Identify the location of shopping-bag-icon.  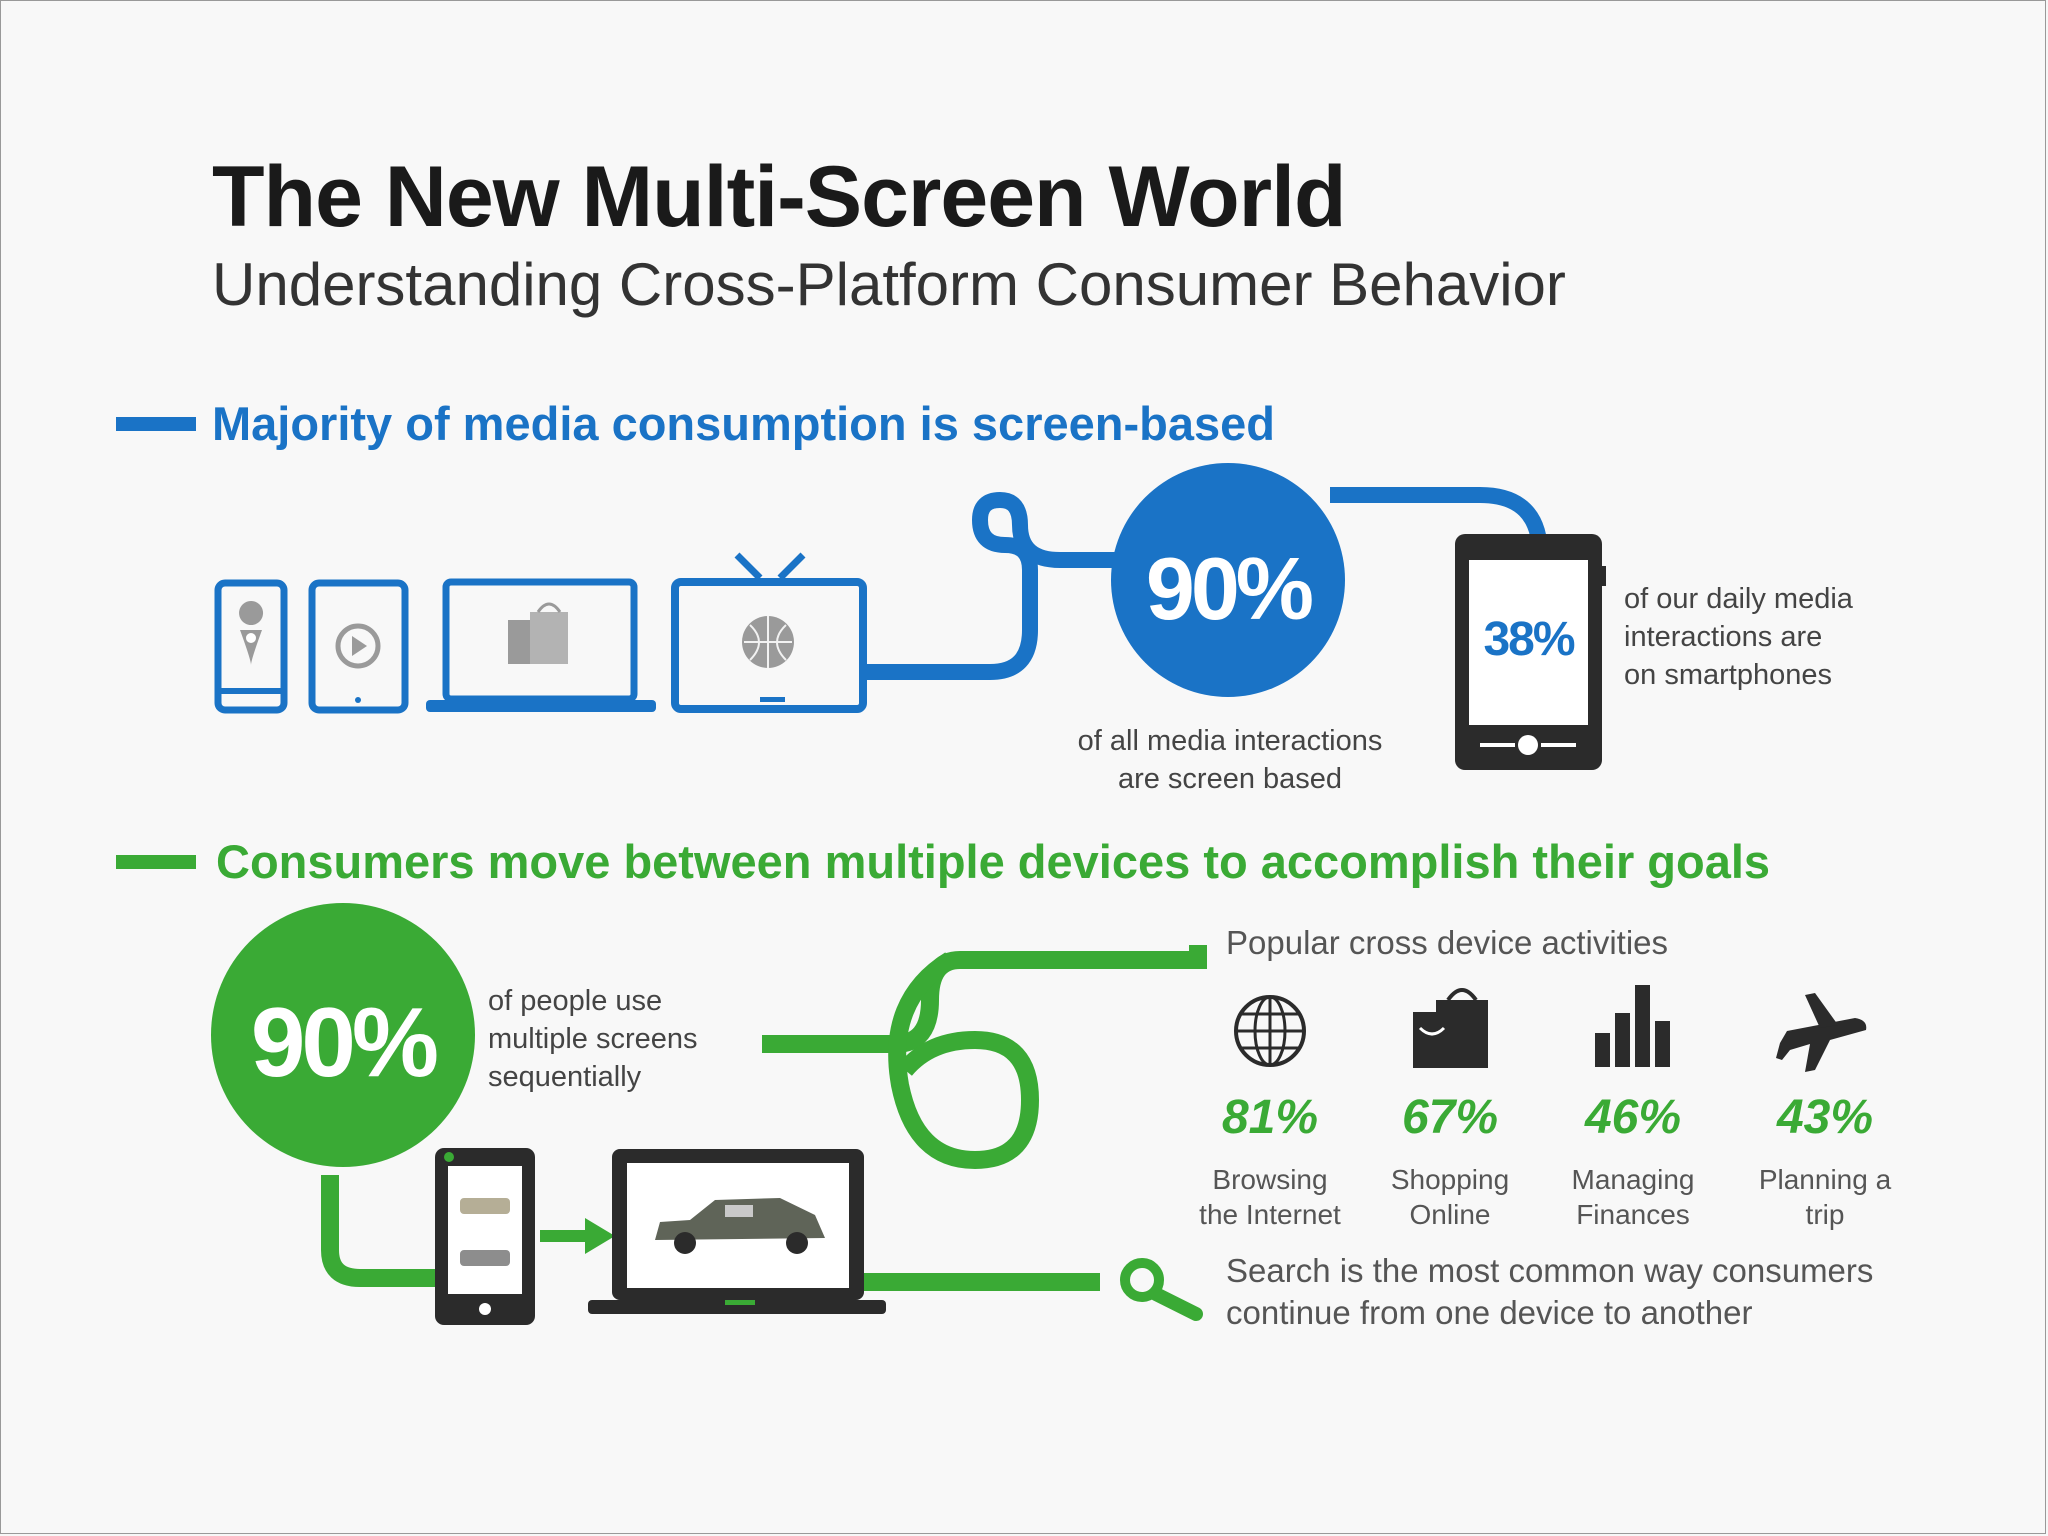
(1450, 1028).